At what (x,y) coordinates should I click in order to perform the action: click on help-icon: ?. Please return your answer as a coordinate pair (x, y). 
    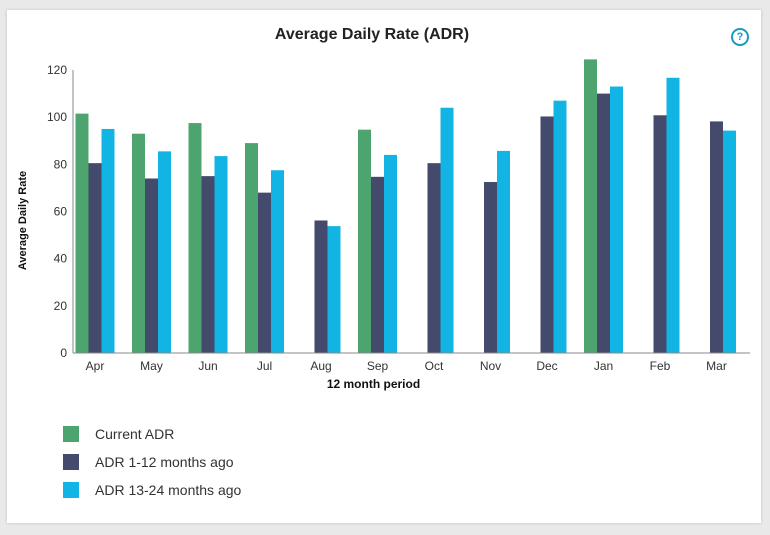
    Looking at the image, I should click on (740, 37).